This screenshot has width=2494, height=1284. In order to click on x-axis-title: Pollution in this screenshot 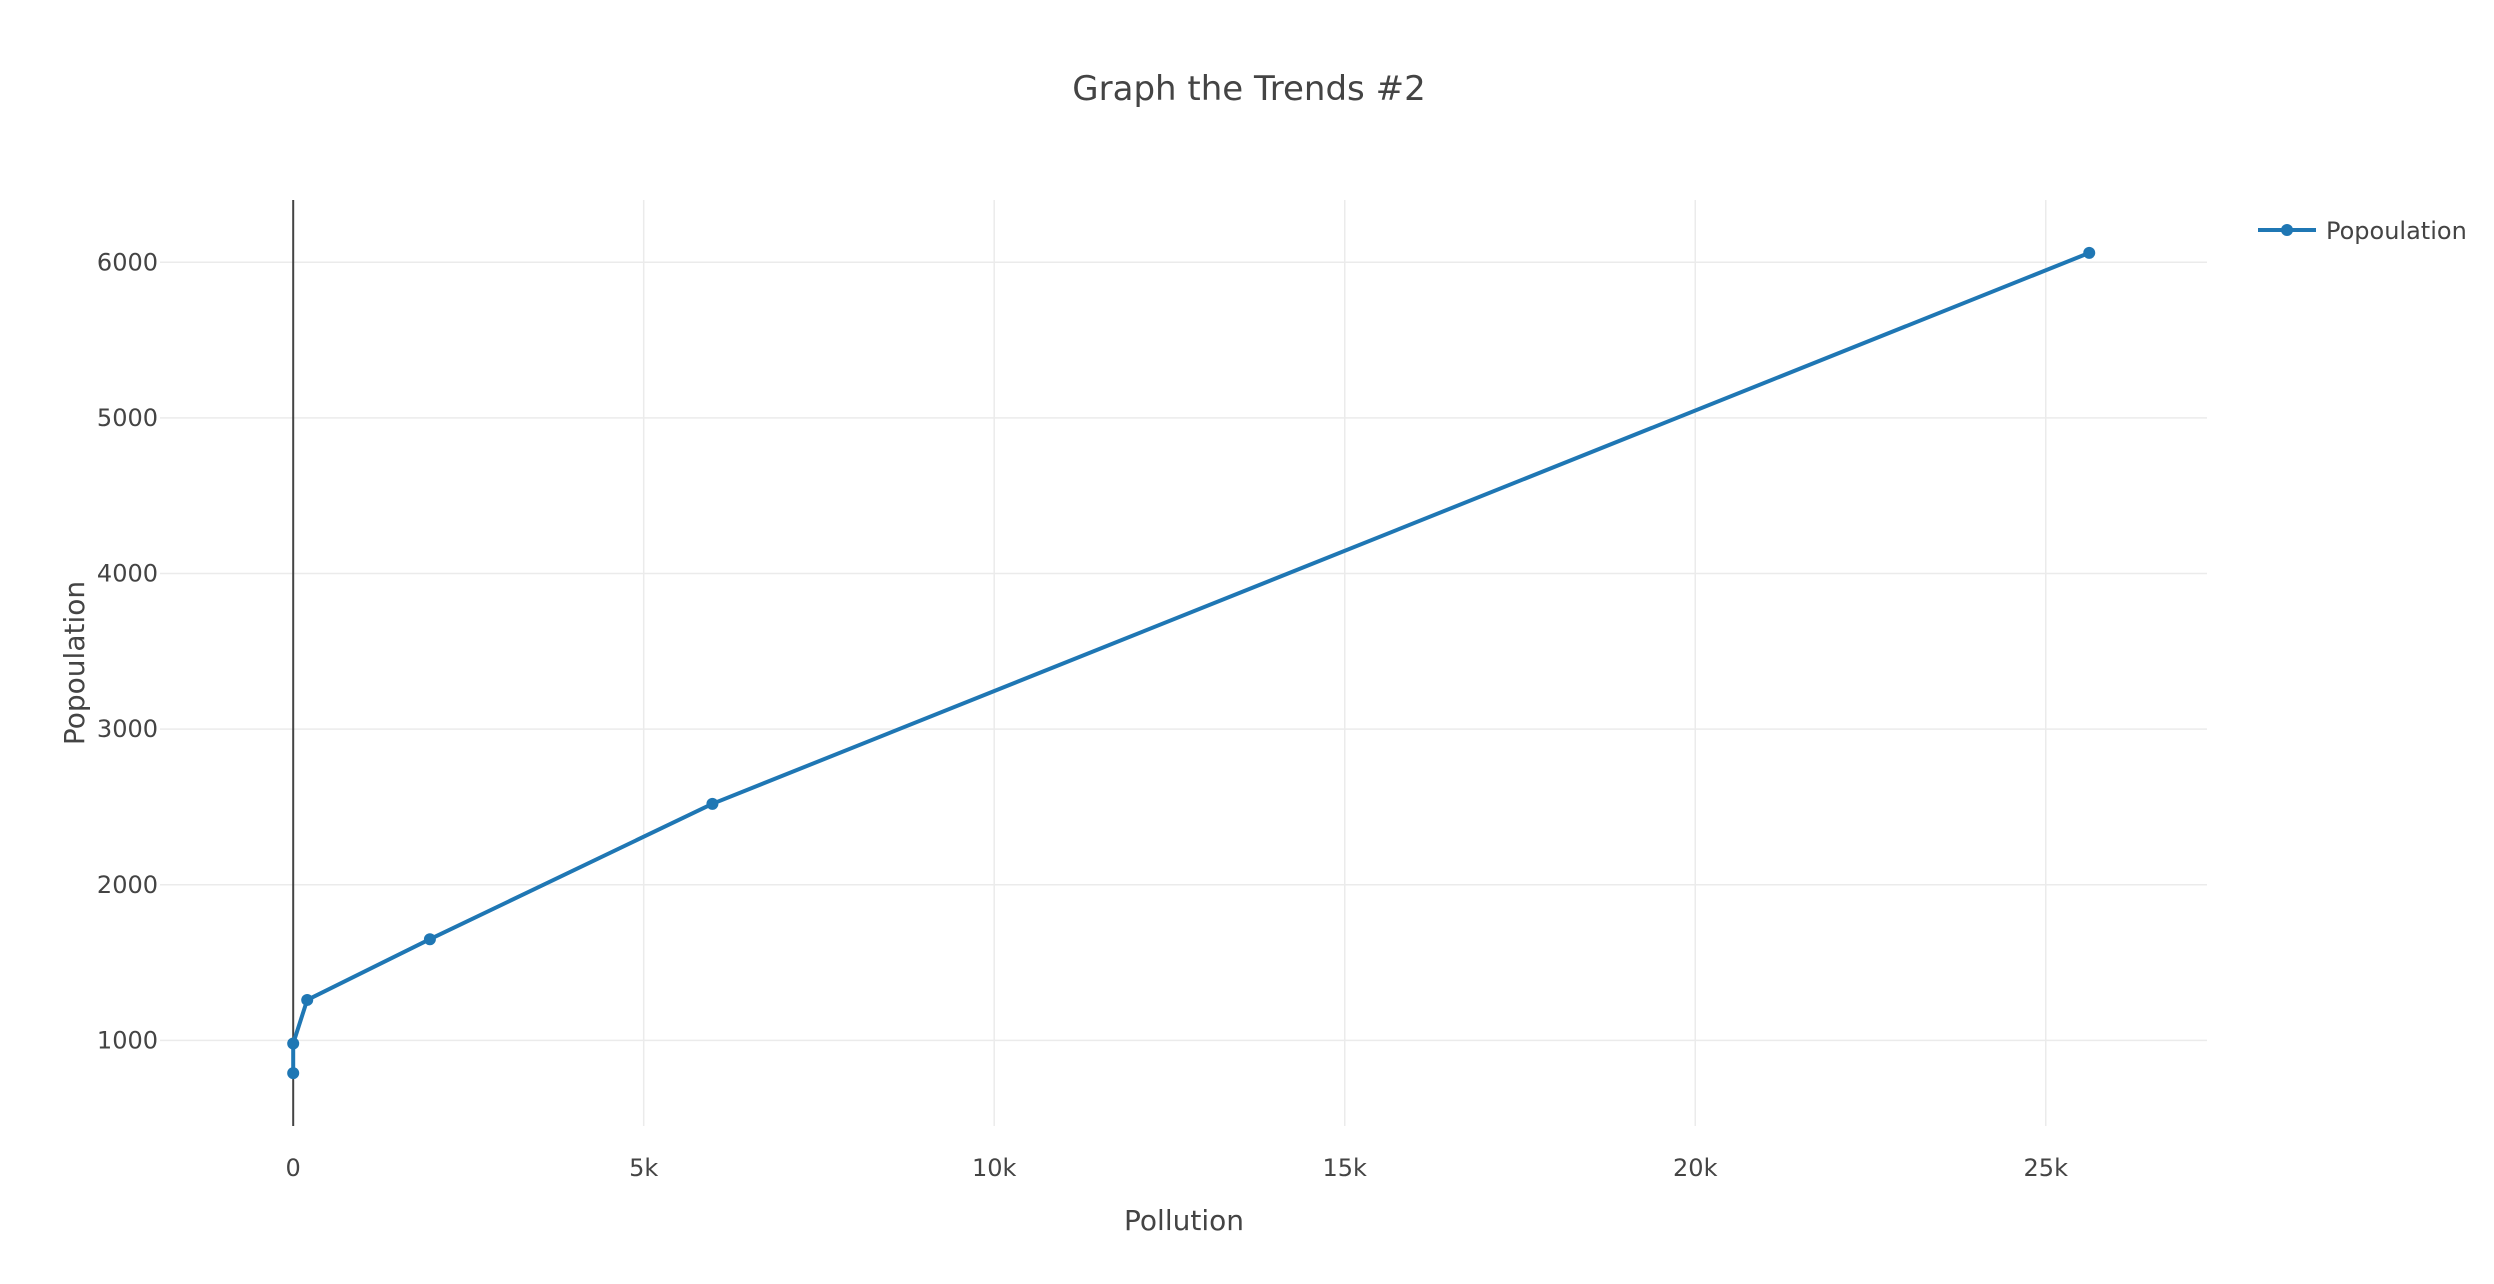, I will do `click(1184, 1220)`.